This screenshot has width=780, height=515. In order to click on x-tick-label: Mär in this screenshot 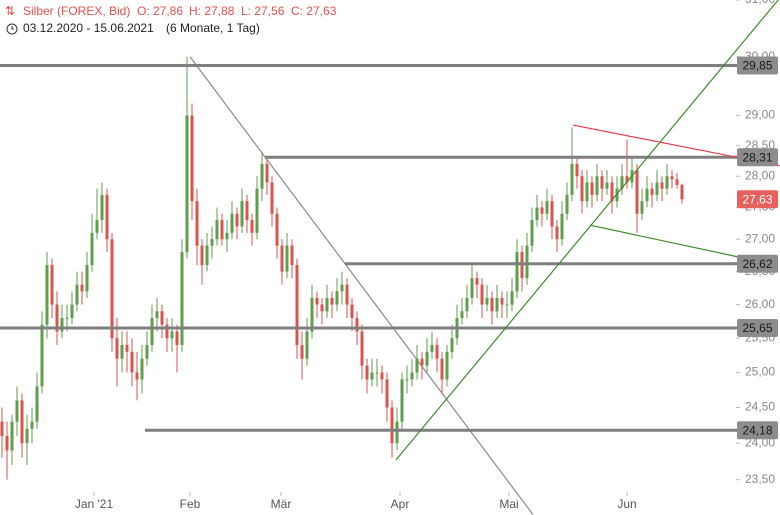, I will do `click(281, 504)`.